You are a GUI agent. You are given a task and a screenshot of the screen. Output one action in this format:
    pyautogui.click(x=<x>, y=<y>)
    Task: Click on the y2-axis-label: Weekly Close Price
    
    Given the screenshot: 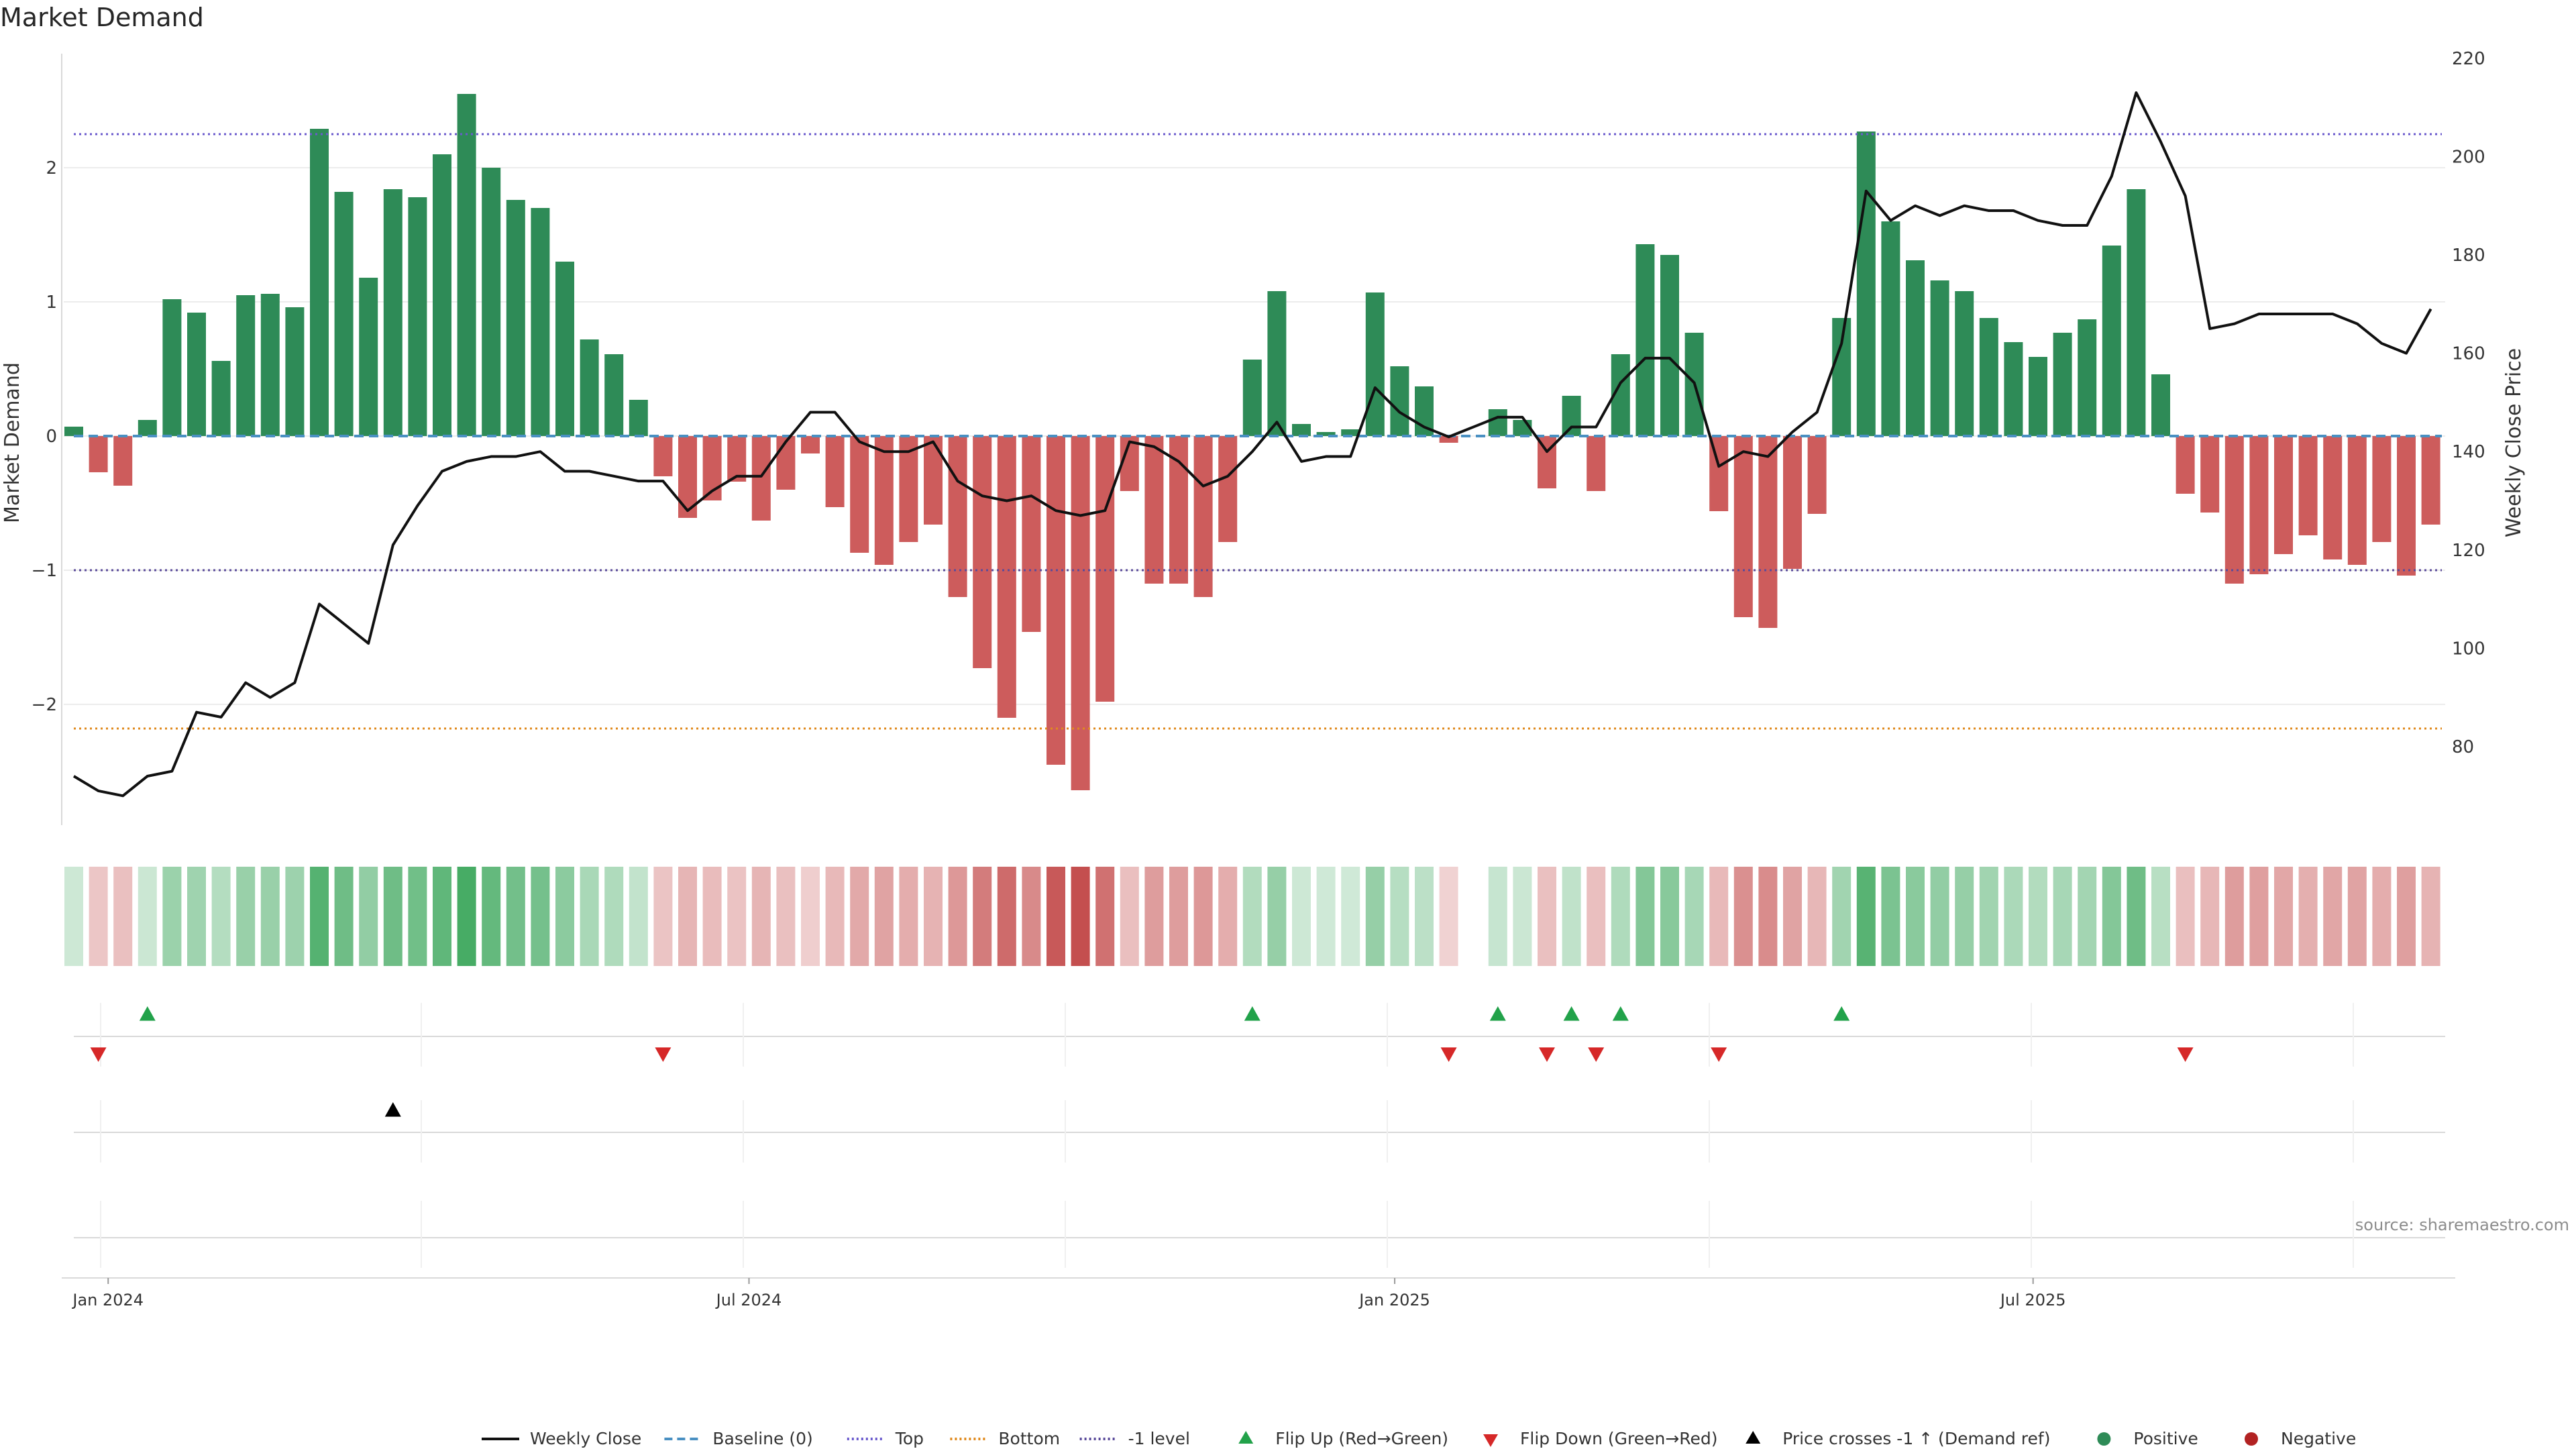 What is the action you would take?
    pyautogui.click(x=2514, y=442)
    